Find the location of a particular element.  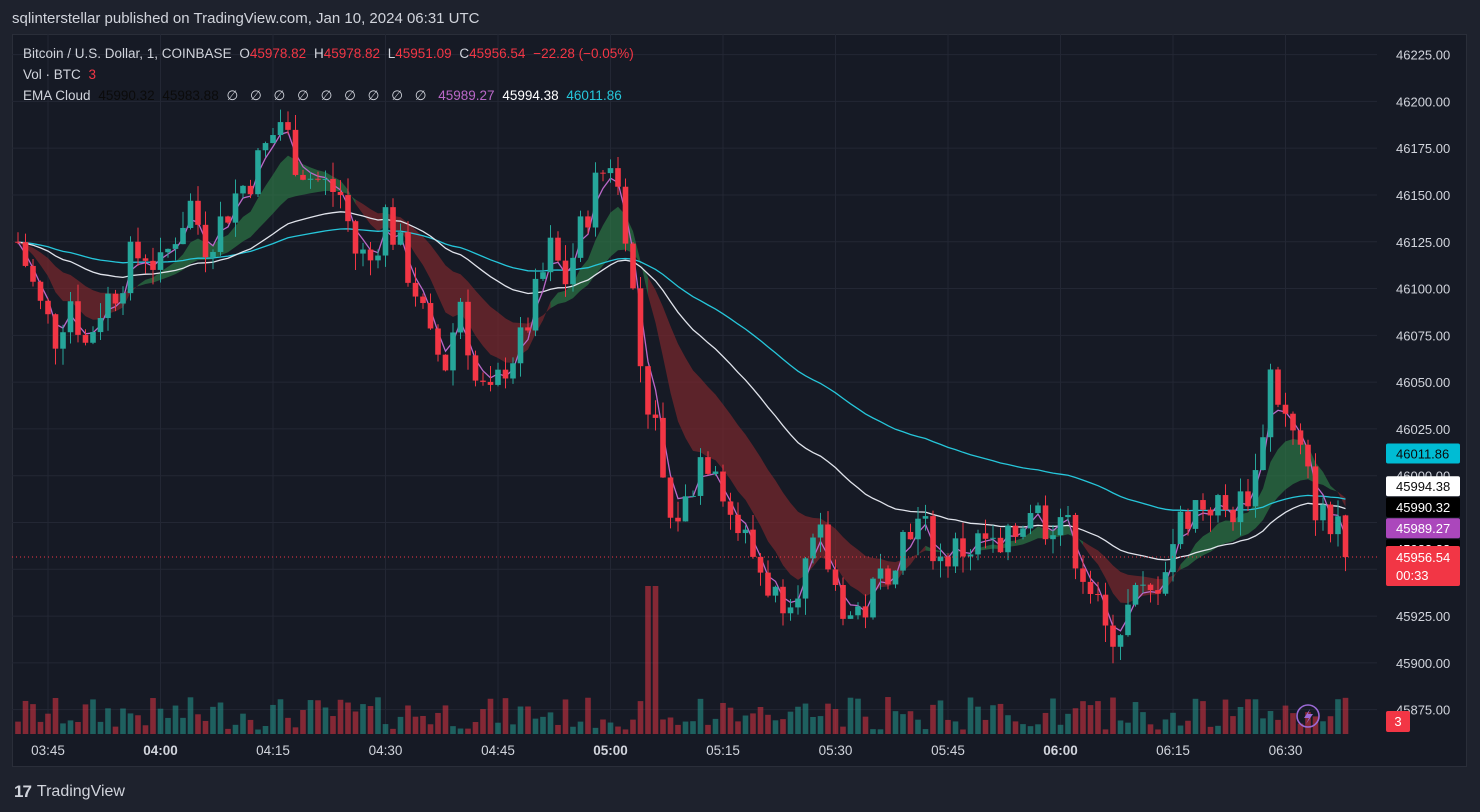

ema-label: EMA Cloud is located at coordinates (57, 95).